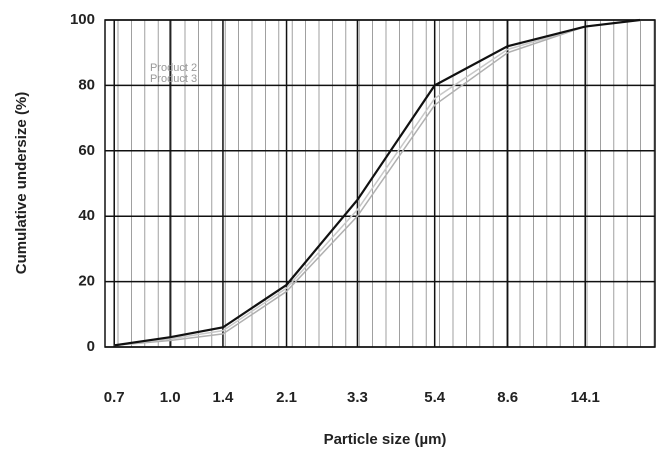 The height and width of the screenshot is (462, 659). What do you see at coordinates (435, 397) in the screenshot?
I see `x-tick-label: 5.4` at bounding box center [435, 397].